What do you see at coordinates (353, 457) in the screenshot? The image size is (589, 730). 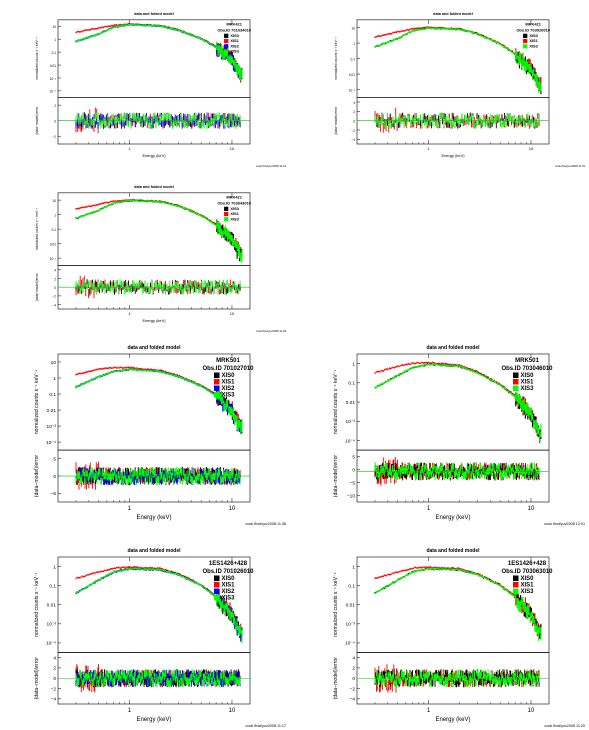 I see `residual-y-tick-label: 5` at bounding box center [353, 457].